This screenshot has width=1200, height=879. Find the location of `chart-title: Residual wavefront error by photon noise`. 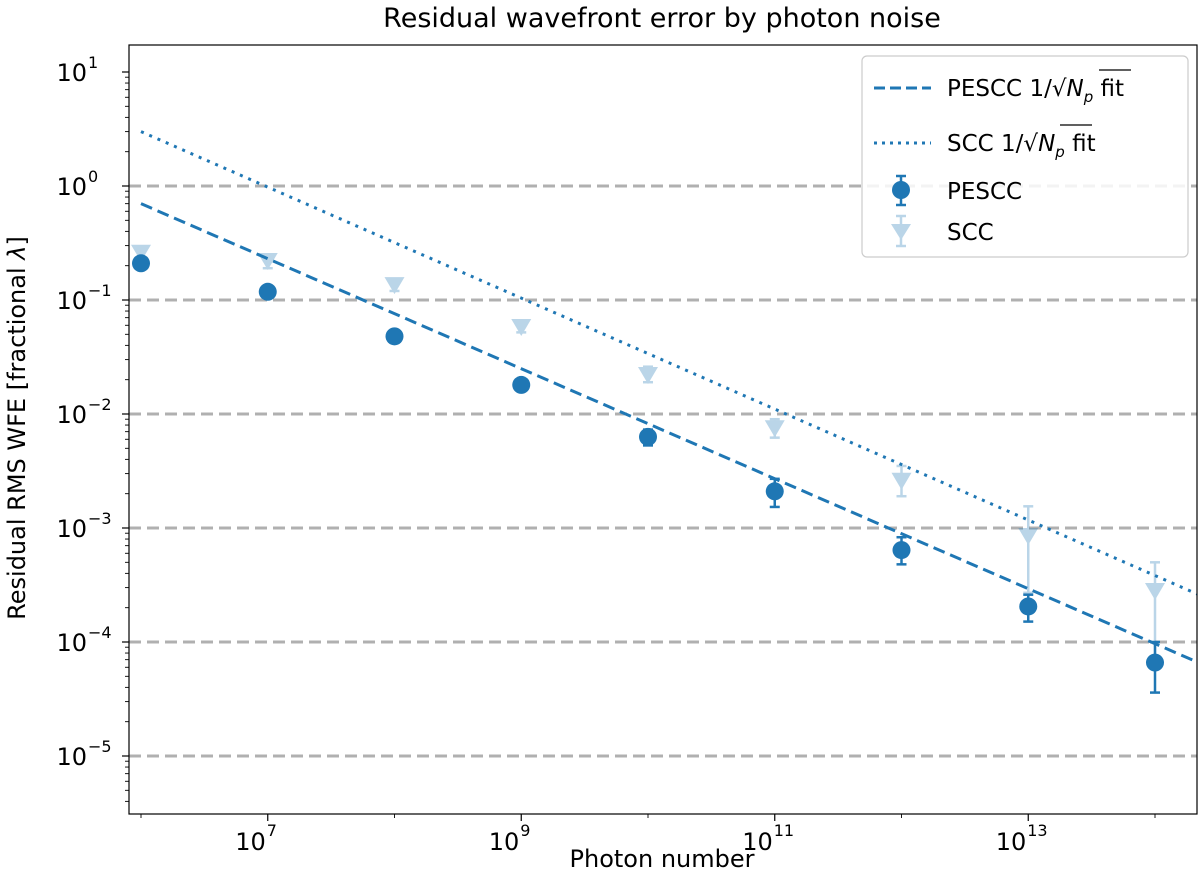

chart-title: Residual wavefront error by photon noise is located at coordinates (662, 18).